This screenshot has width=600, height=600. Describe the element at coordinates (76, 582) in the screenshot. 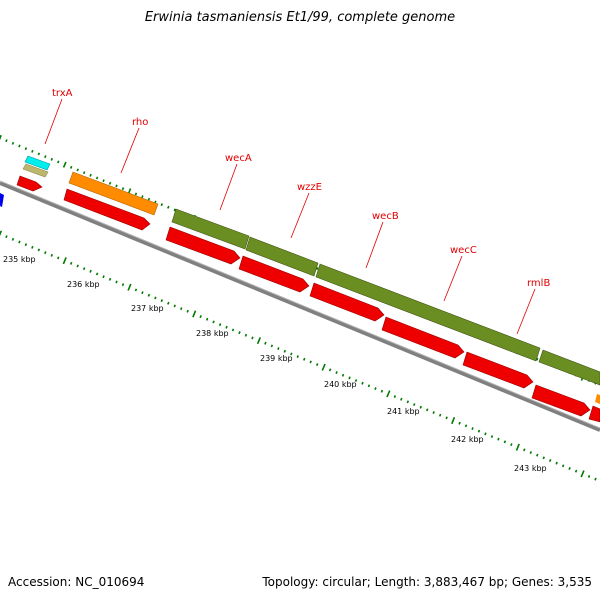

I see `accession-label: Accession: NC_010694` at that location.